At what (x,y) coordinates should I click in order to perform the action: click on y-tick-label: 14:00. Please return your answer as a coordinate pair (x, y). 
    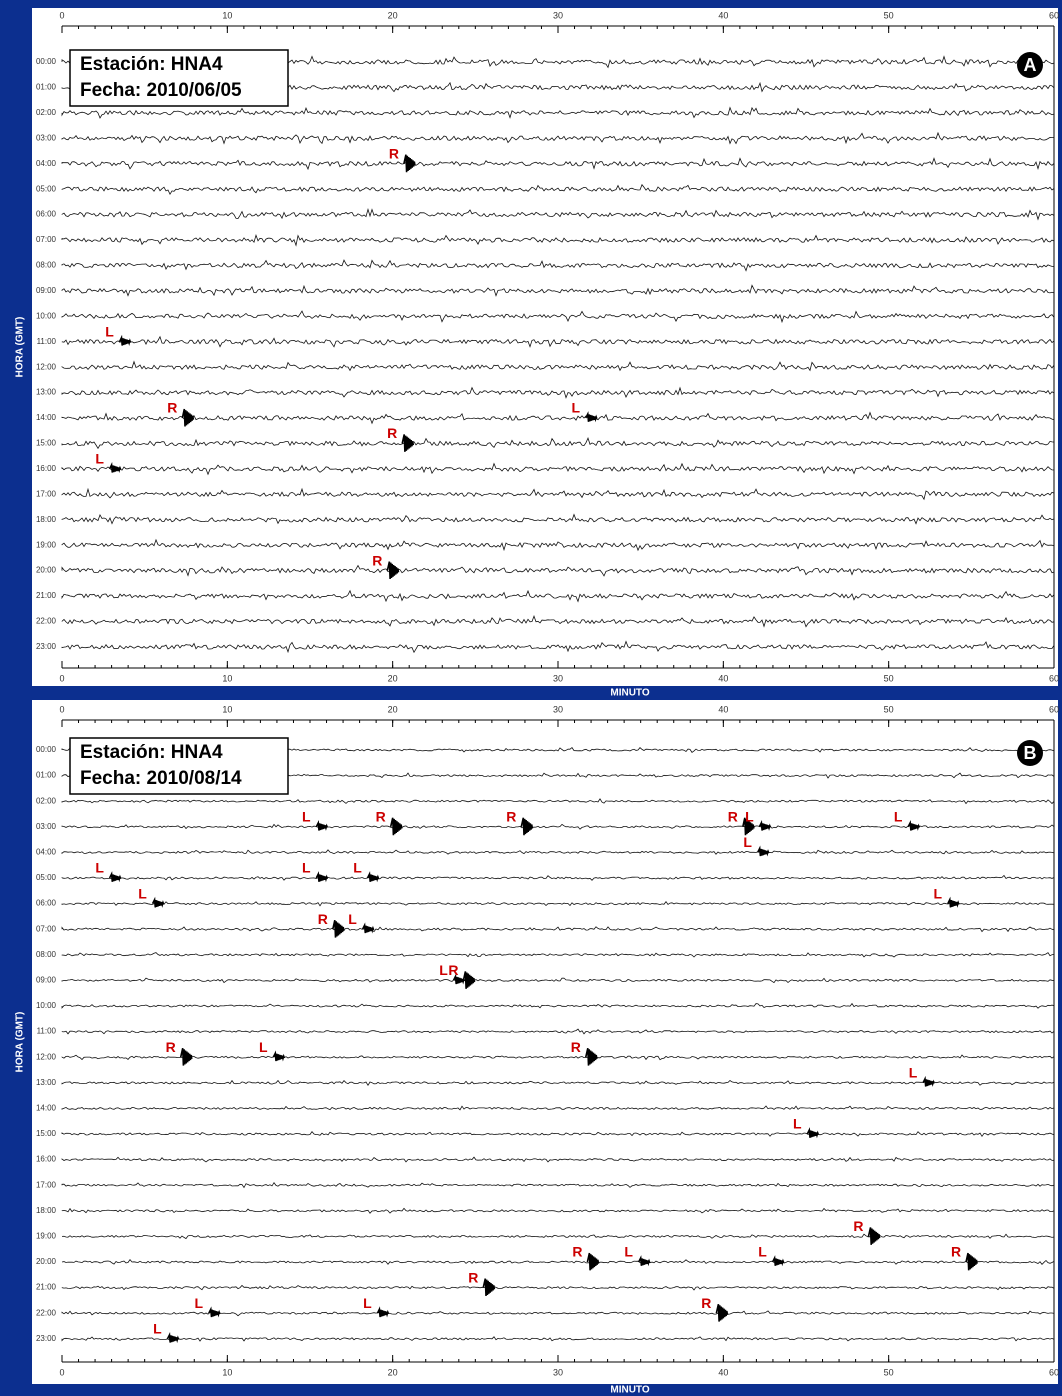
    Looking at the image, I should click on (46, 417).